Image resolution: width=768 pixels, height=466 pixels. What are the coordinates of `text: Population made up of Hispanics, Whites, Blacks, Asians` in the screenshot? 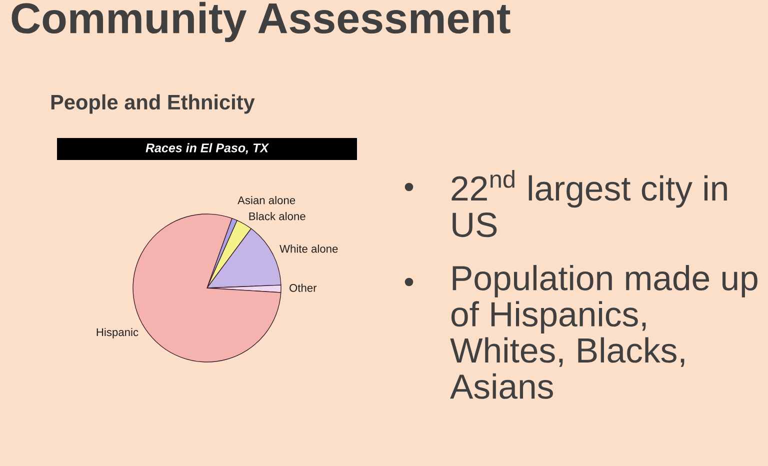 It's located at (604, 332).